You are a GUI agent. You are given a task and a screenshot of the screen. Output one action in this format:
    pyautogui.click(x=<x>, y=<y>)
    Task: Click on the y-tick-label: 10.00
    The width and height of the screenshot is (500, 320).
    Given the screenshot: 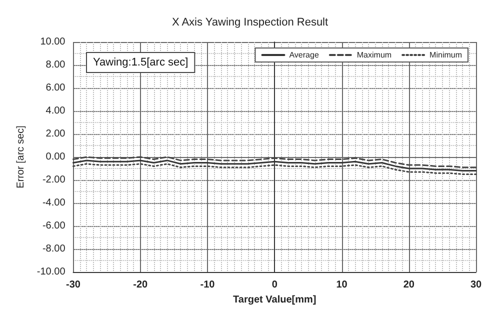 What is the action you would take?
    pyautogui.click(x=53, y=42)
    